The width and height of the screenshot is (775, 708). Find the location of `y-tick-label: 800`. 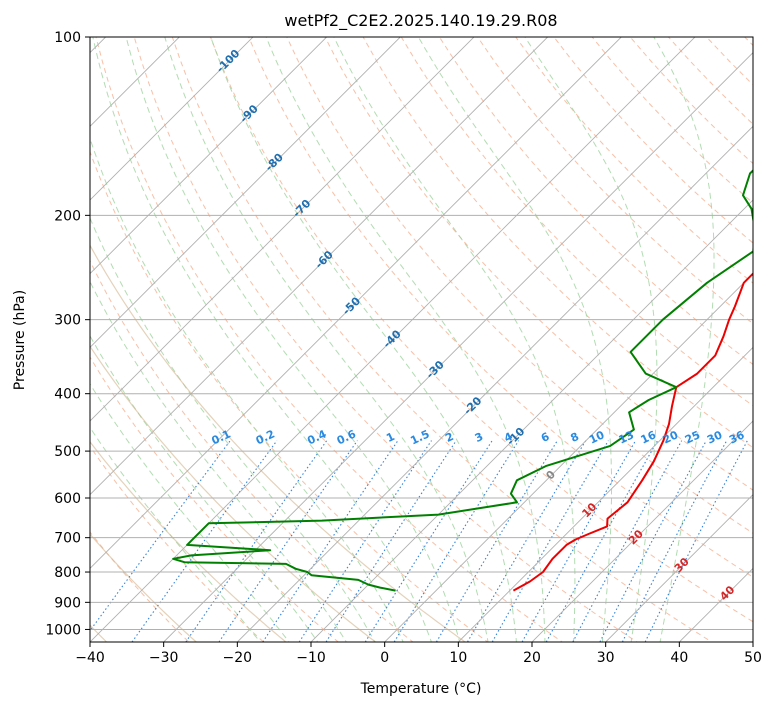

y-tick-label: 800 is located at coordinates (67, 573).